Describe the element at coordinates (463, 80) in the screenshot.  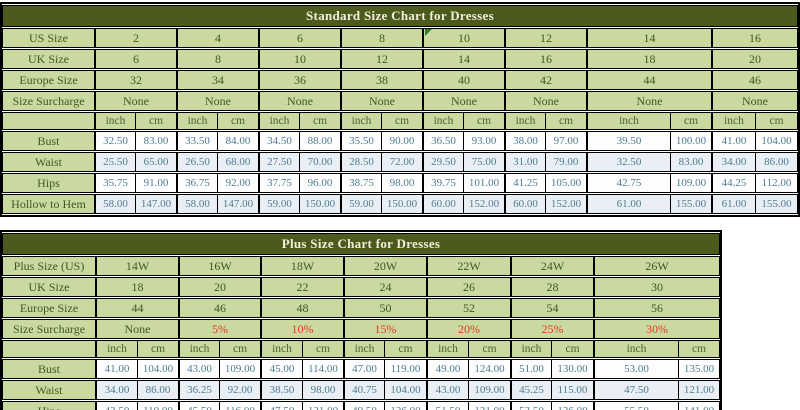
I see `size-value-cell: 40` at that location.